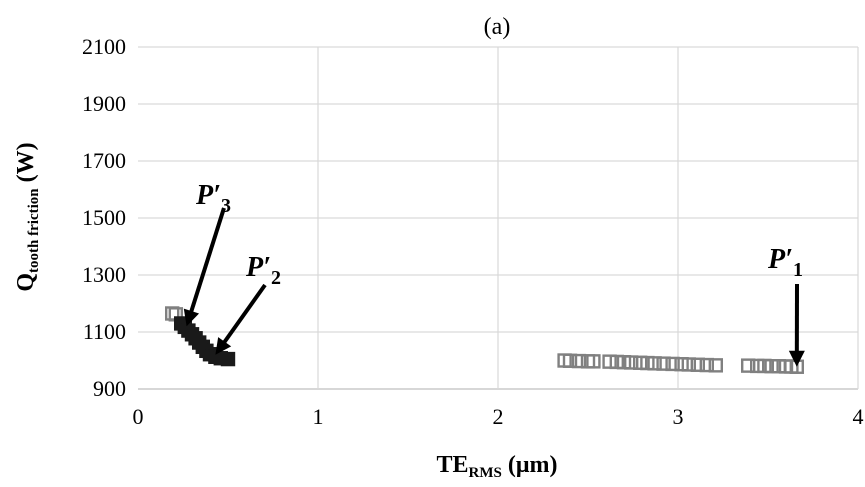  What do you see at coordinates (318, 416) in the screenshot?
I see `x-tick-label: 1` at bounding box center [318, 416].